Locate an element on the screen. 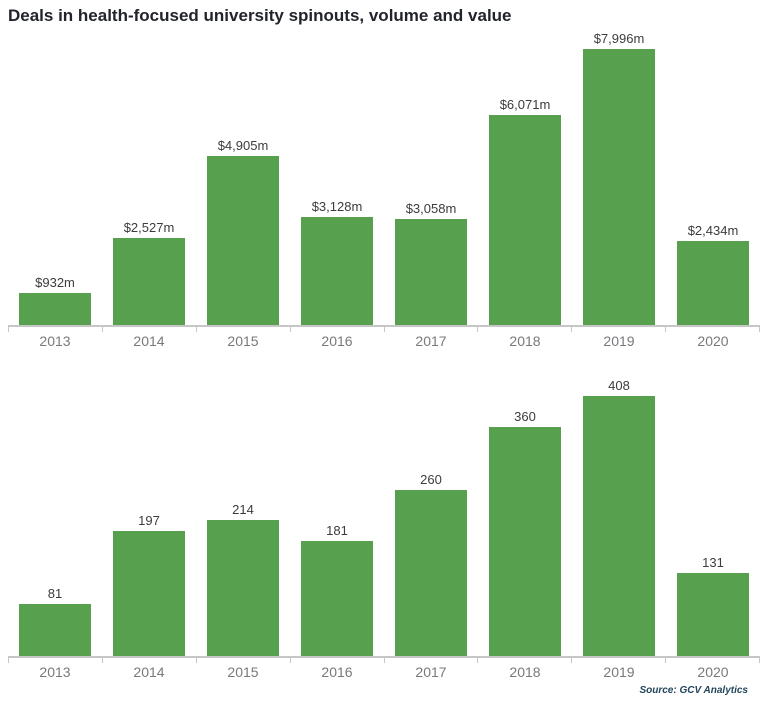 The image size is (768, 707). deal-volume-bar-2014 is located at coordinates (149, 593).